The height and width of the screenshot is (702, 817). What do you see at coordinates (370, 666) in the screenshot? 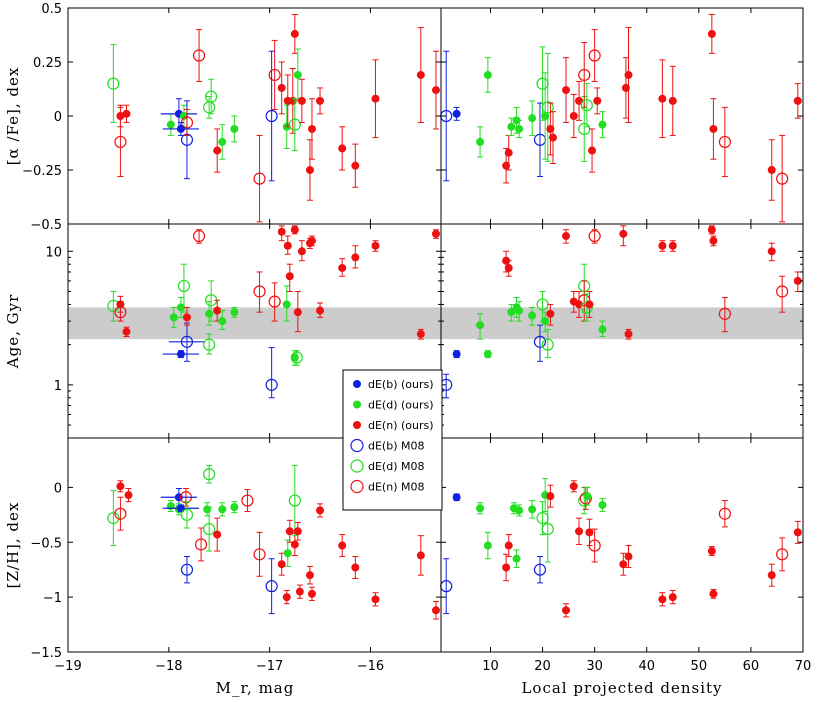
I see `x-tick-label: −16` at bounding box center [370, 666].